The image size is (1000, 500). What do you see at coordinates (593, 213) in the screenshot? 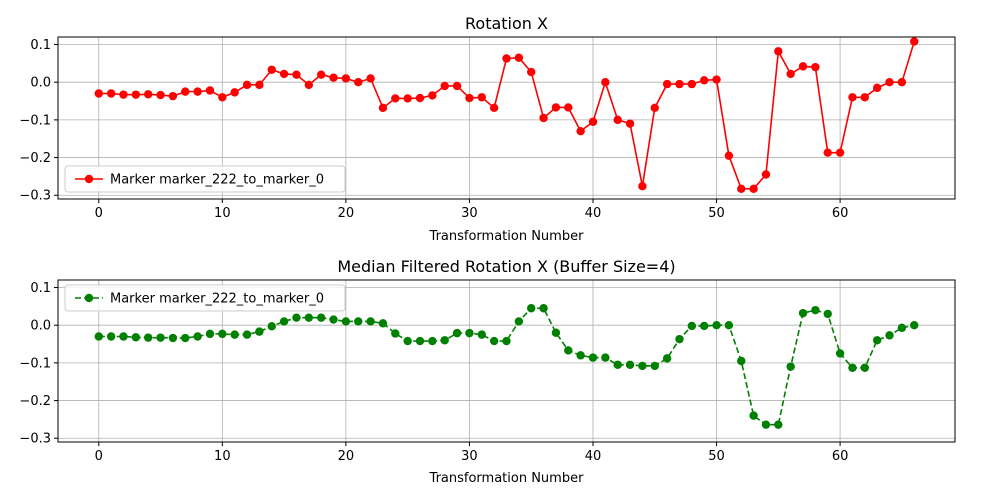
I see `x-tick-label: 40` at bounding box center [593, 213].